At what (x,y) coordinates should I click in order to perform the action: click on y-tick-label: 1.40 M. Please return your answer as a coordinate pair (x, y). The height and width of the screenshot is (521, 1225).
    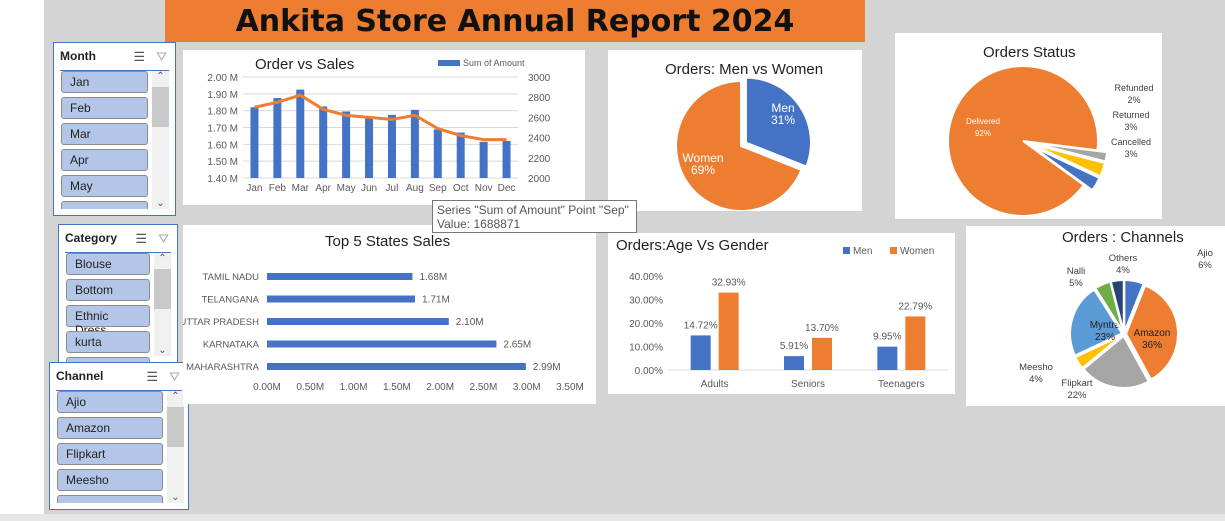
    Looking at the image, I should click on (222, 179).